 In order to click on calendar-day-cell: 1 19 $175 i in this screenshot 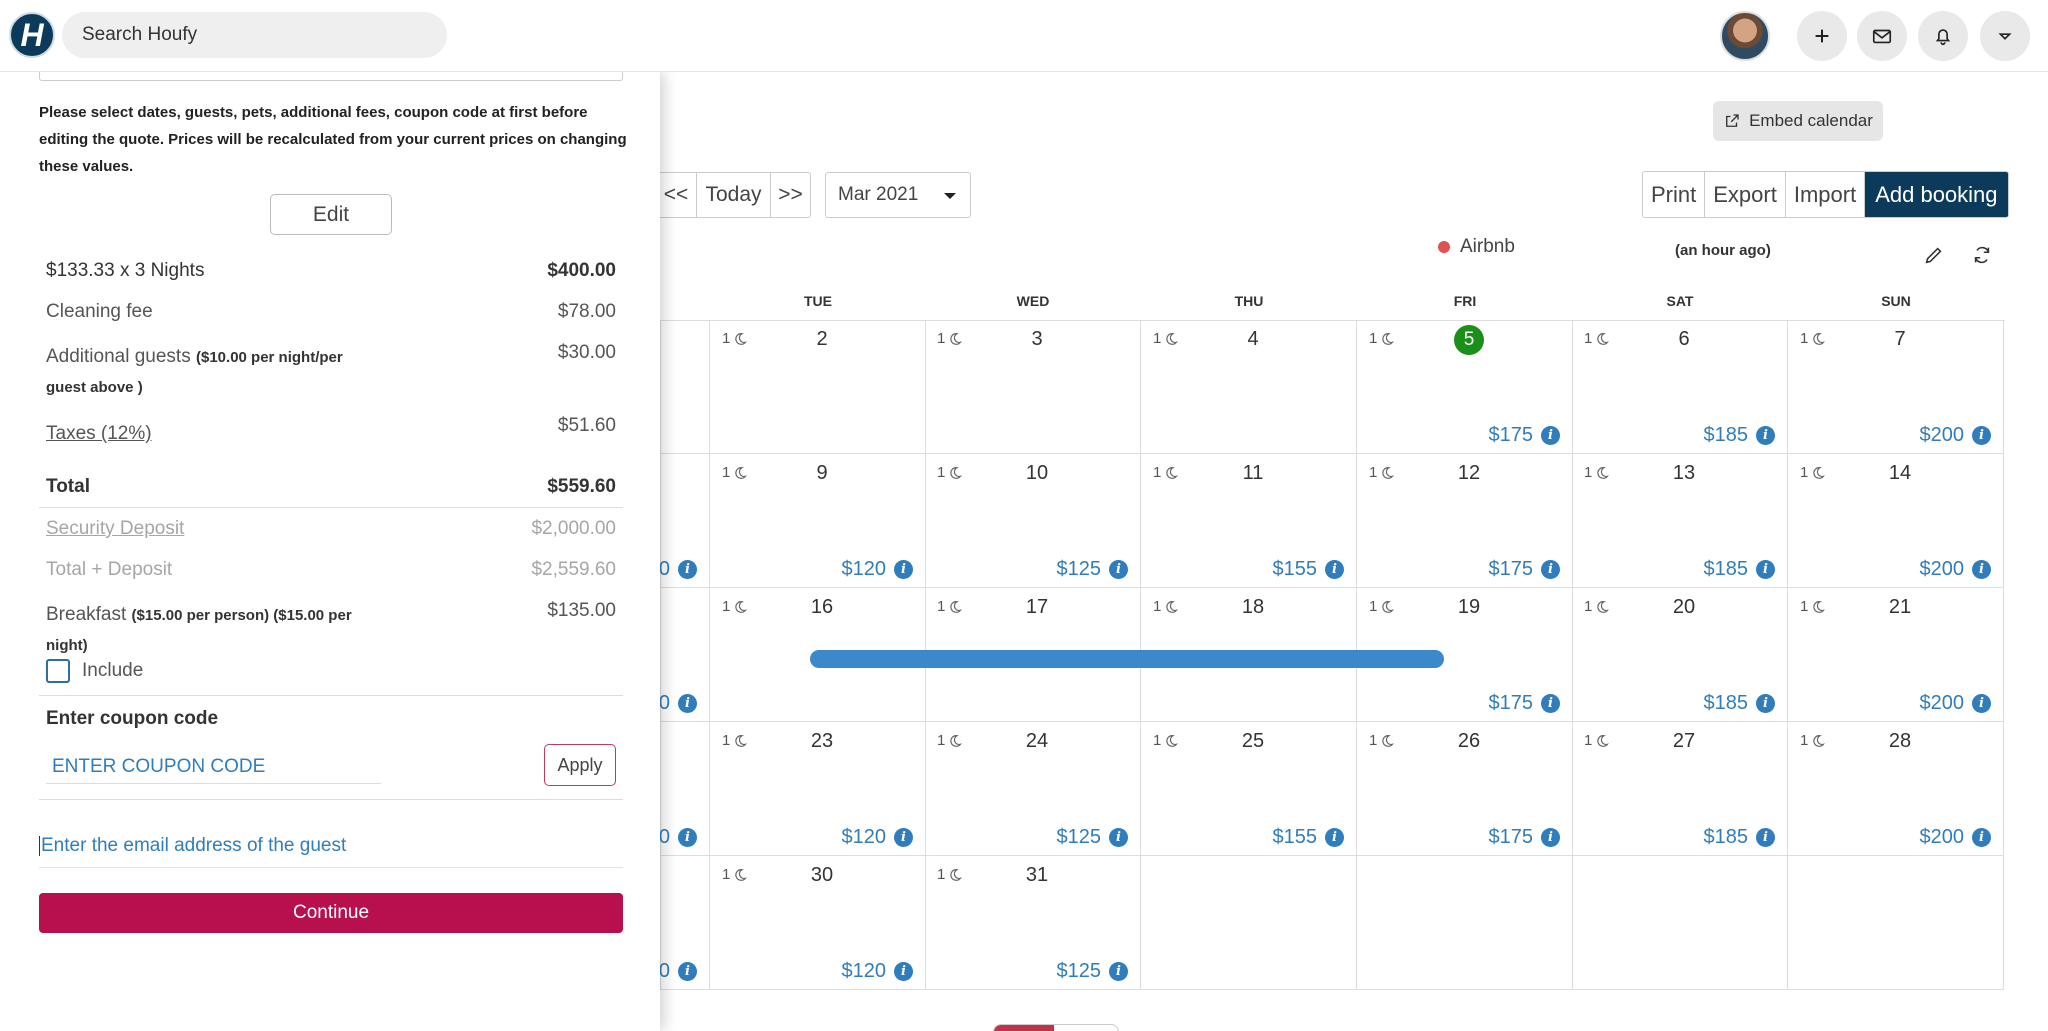, I will do `click(1465, 655)`.